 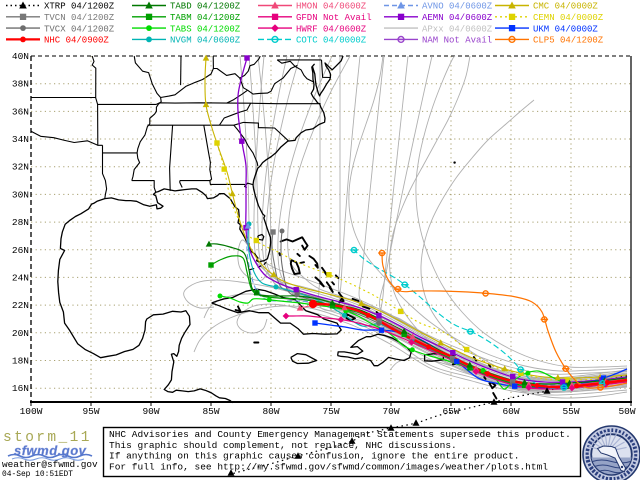 What do you see at coordinates (20, 333) in the screenshot?
I see `svg-text: 20N` at bounding box center [20, 333].